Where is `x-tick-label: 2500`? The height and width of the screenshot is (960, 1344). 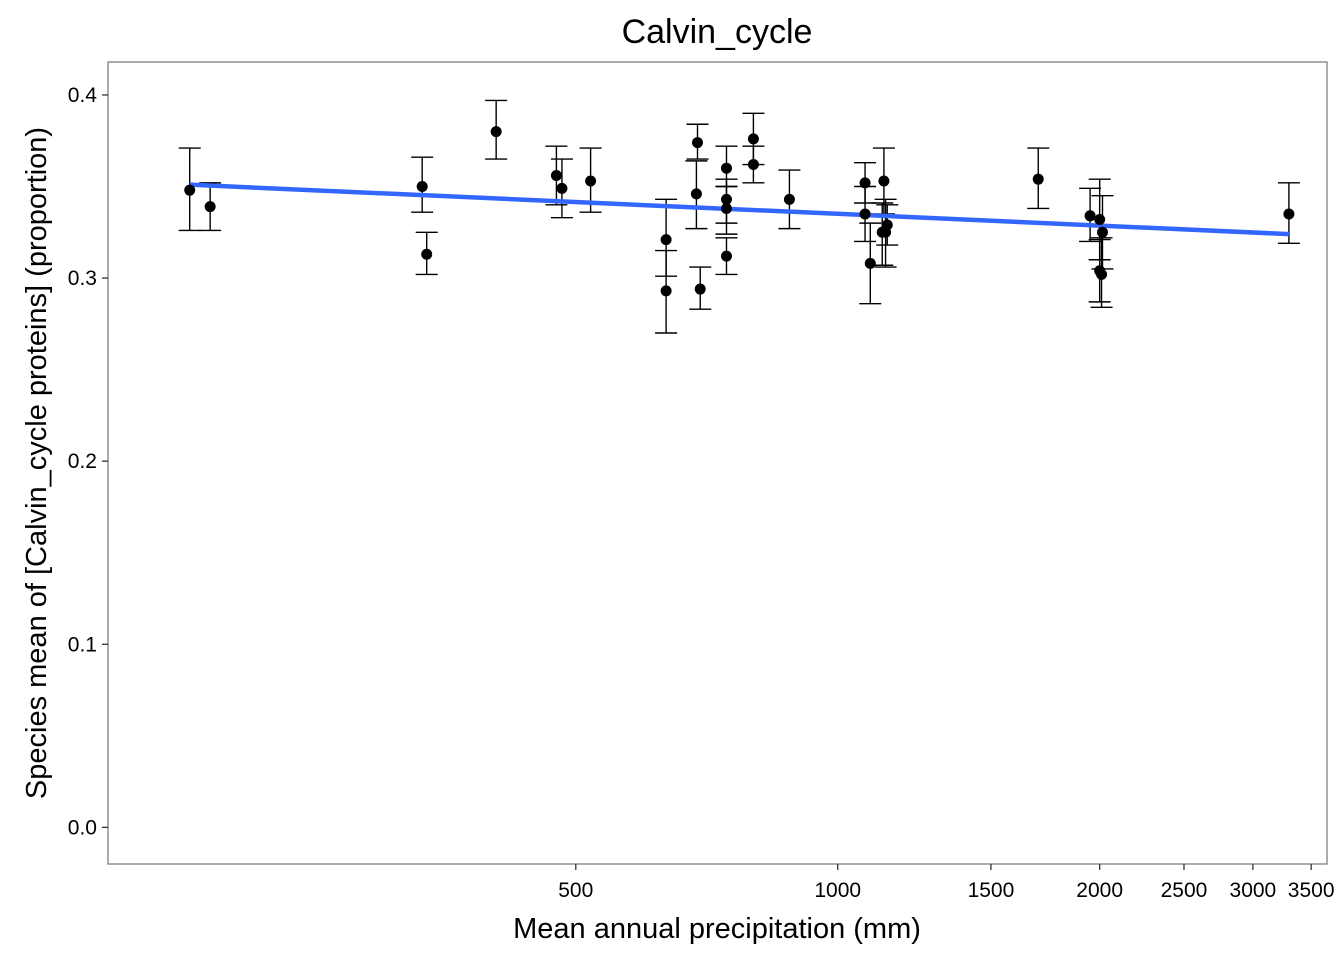 x-tick-label: 2500 is located at coordinates (1184, 890).